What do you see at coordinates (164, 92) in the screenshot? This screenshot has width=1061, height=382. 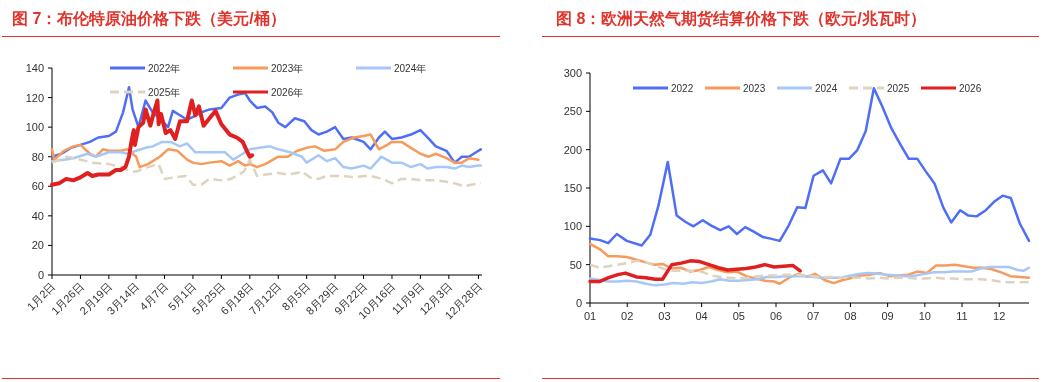 I see `legend-label: 2025年` at bounding box center [164, 92].